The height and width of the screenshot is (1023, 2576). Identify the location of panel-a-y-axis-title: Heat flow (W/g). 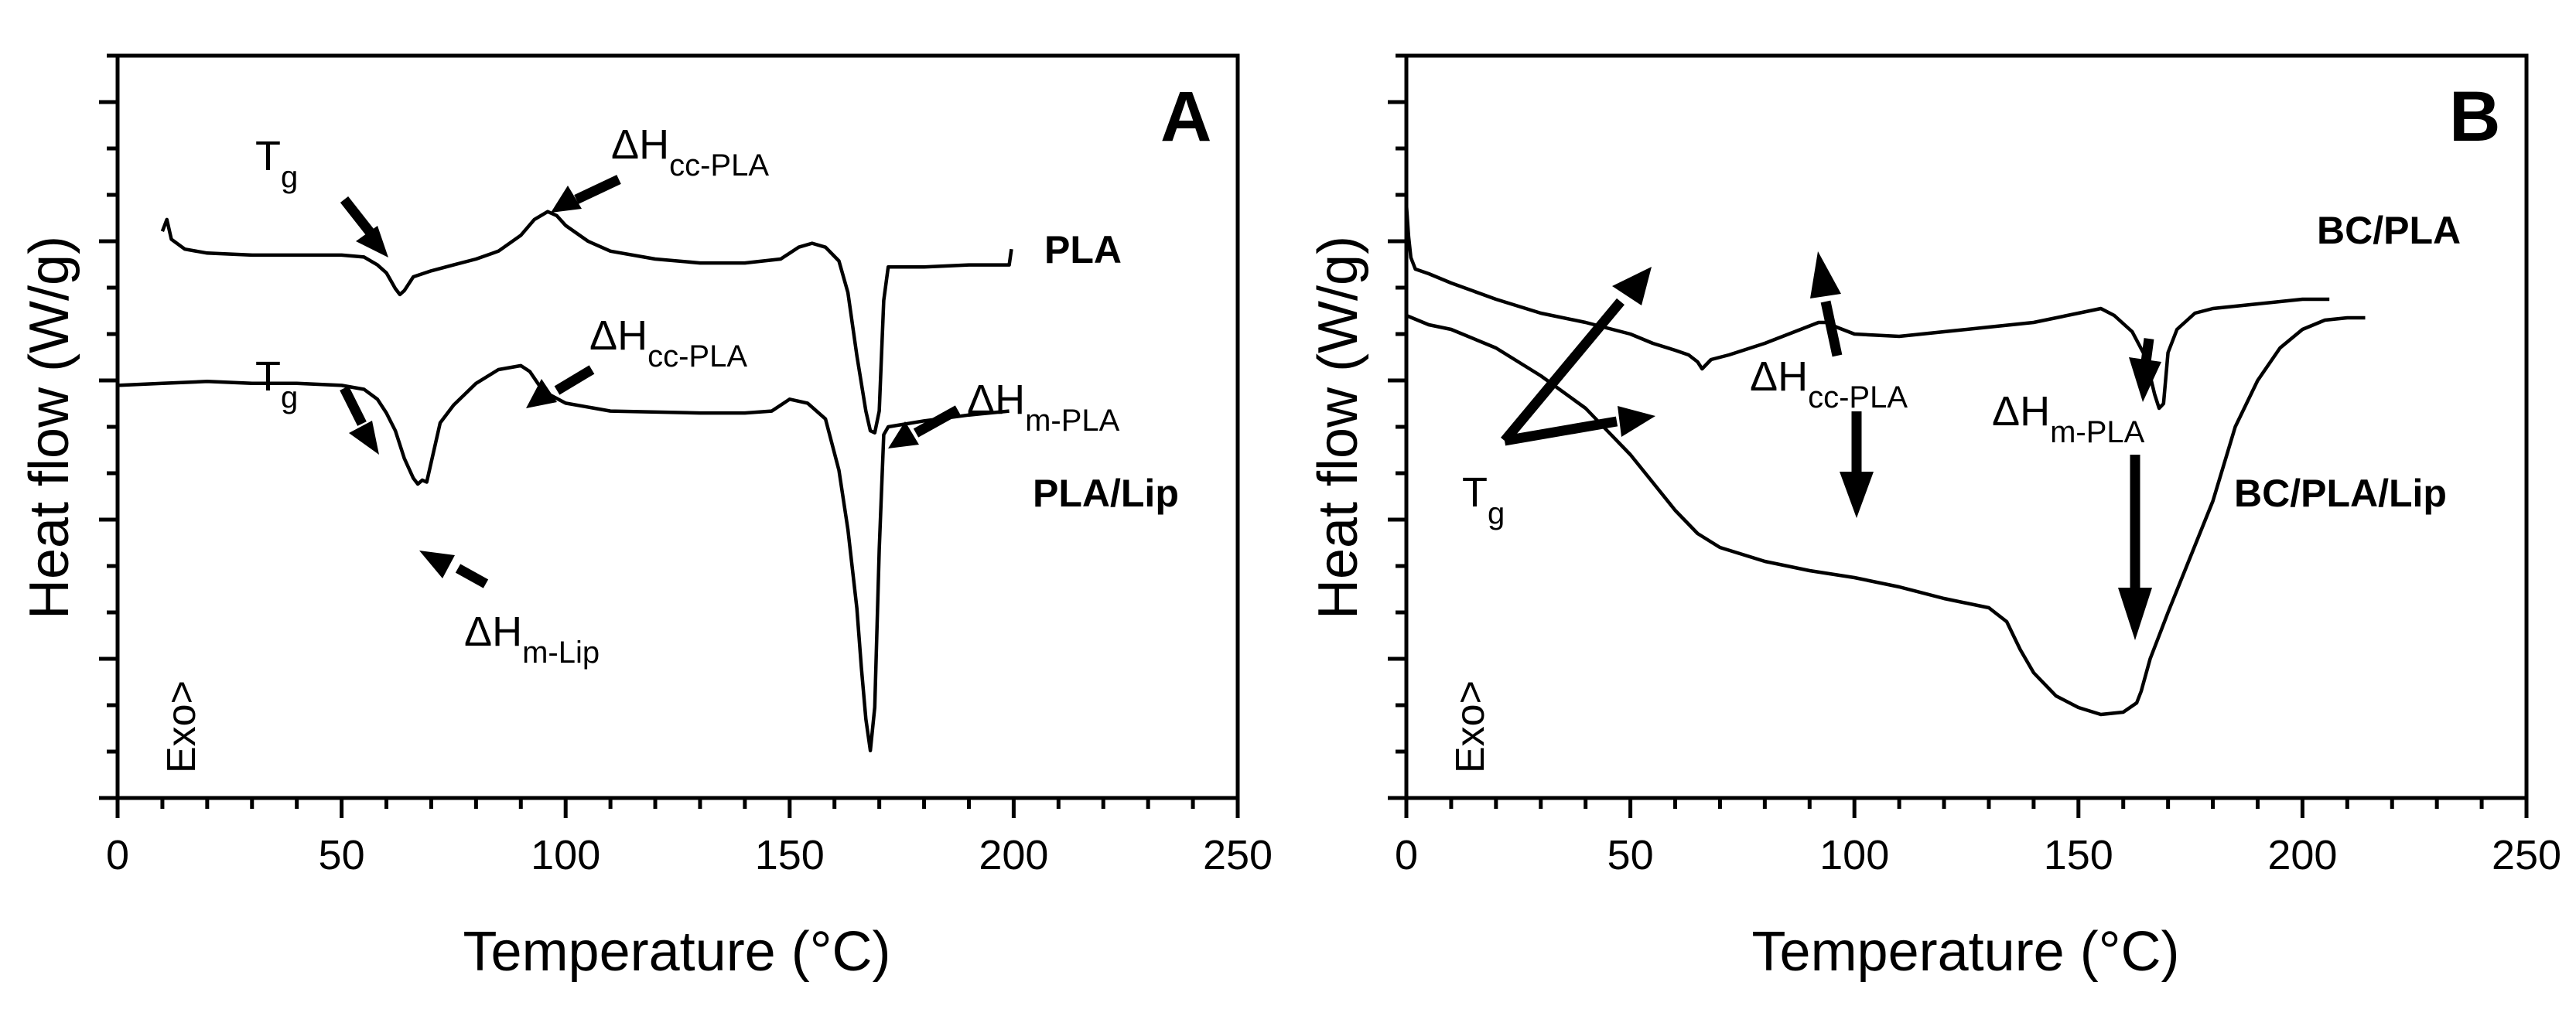
(49, 428).